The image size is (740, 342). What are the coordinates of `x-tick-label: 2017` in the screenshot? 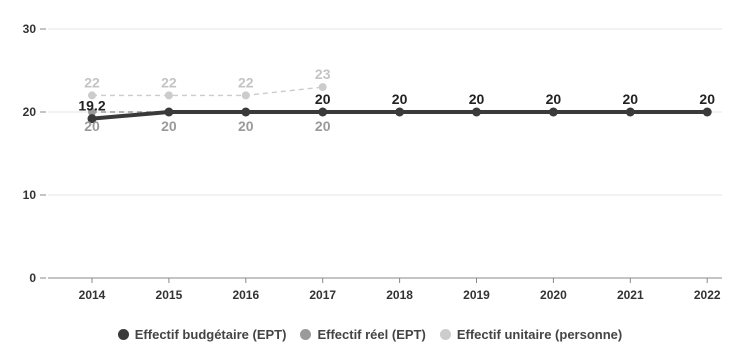 It's located at (322, 295).